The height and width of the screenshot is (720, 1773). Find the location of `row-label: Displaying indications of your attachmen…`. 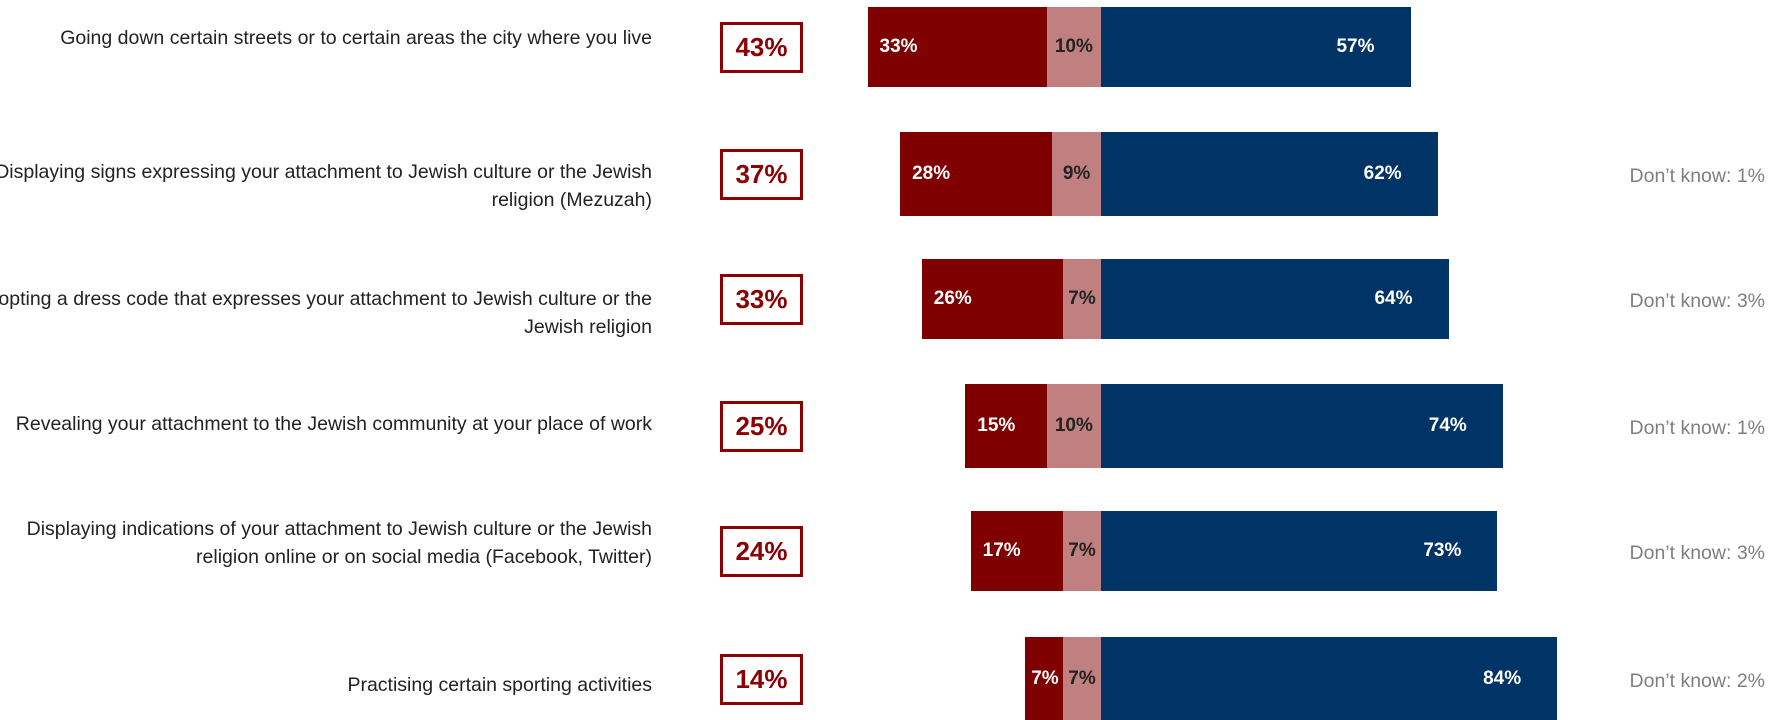

row-label: Displaying indications of your attachmen… is located at coordinates (339, 543).